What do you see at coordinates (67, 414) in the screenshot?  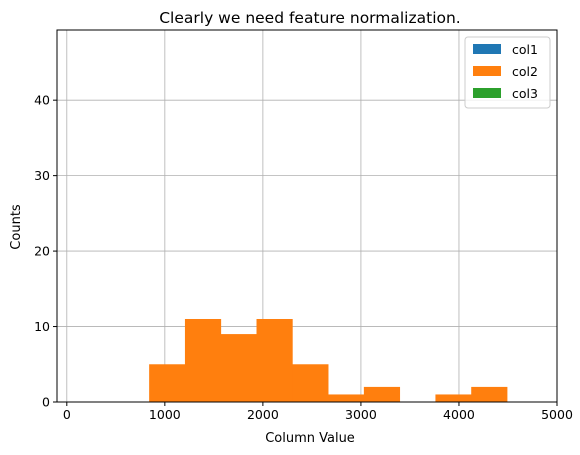 I see `x-tick-label: 0` at bounding box center [67, 414].